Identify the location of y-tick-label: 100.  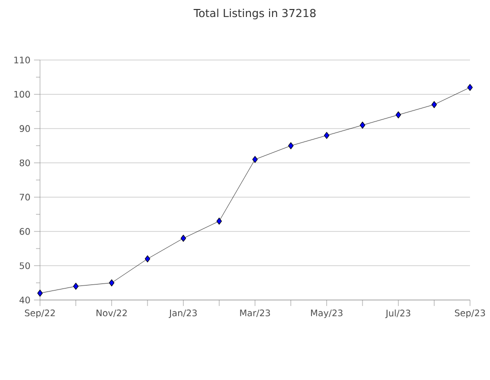
(22, 94).